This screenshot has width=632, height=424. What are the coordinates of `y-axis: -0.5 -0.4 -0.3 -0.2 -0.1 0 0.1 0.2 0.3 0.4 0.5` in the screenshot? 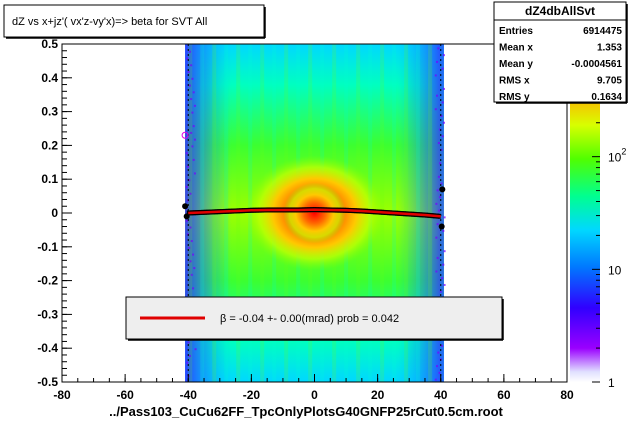 It's located at (54, 213).